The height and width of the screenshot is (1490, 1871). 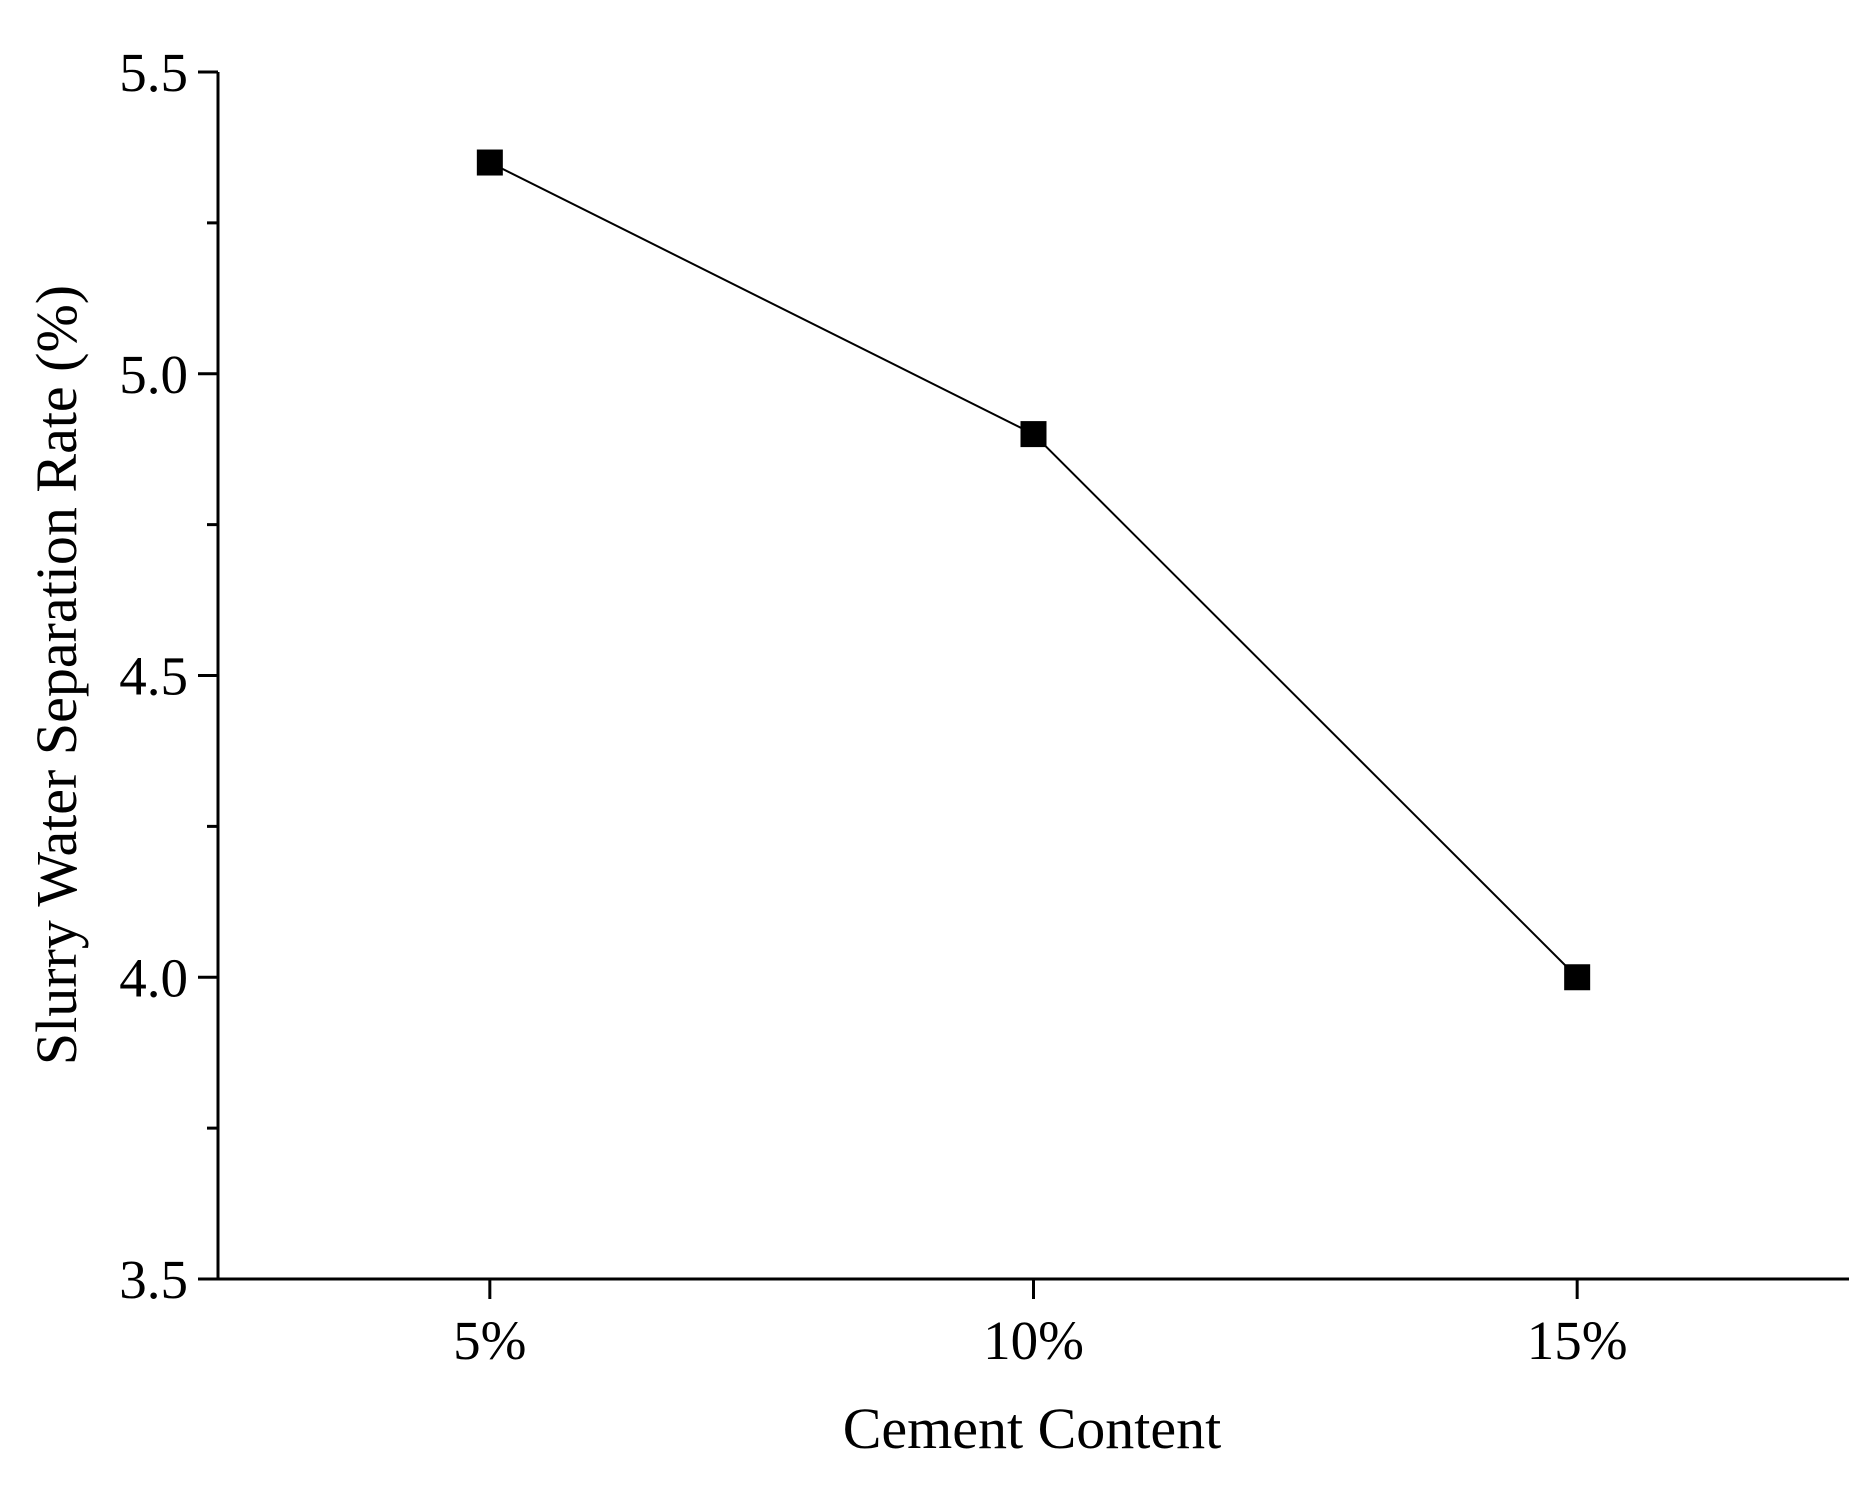 I want to click on y-tick-label: 3.5, so click(x=153, y=1279).